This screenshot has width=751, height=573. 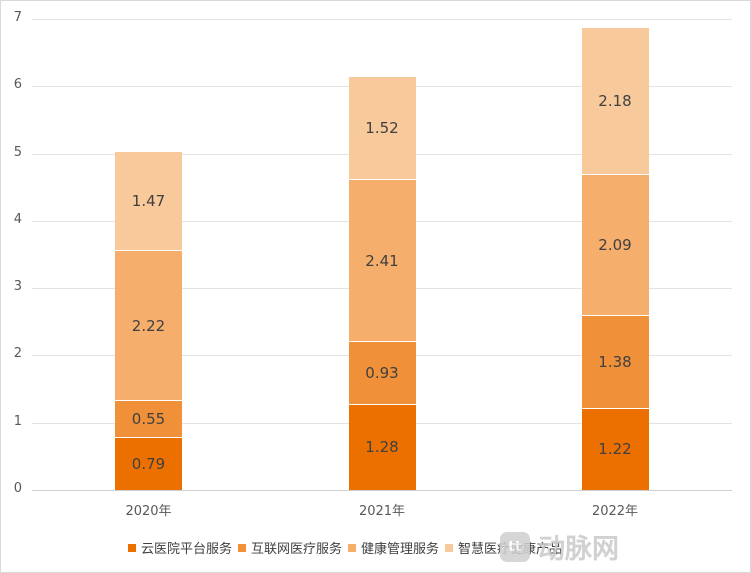 I want to click on legend-label: 云医院平台服务, so click(x=187, y=549).